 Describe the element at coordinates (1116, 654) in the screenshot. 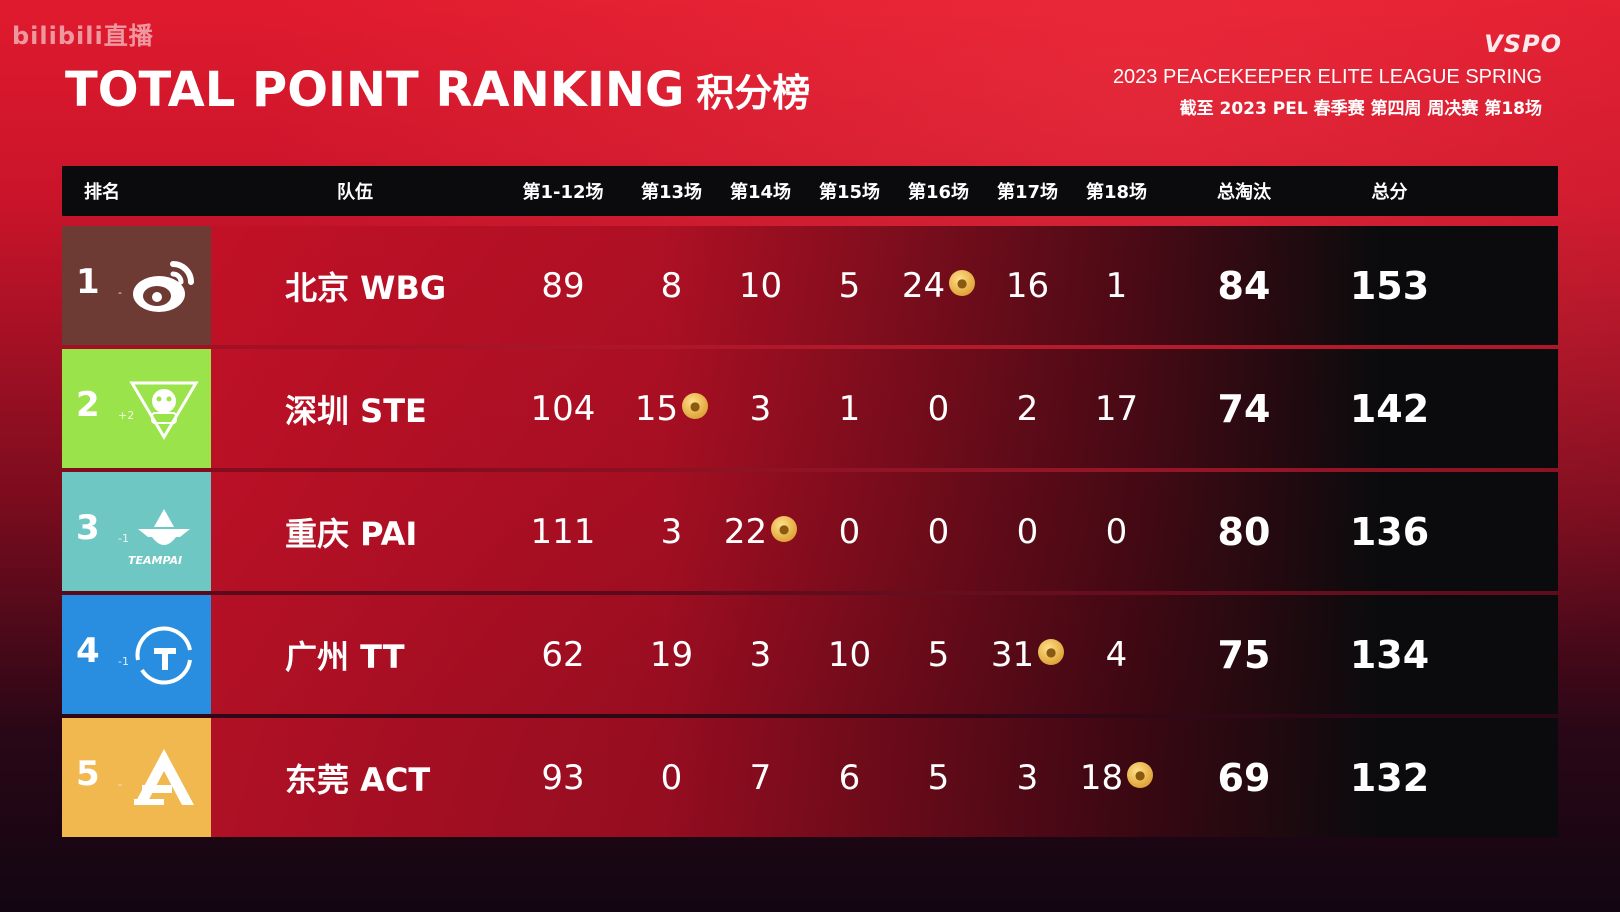

I see `match-18-value: 4` at that location.